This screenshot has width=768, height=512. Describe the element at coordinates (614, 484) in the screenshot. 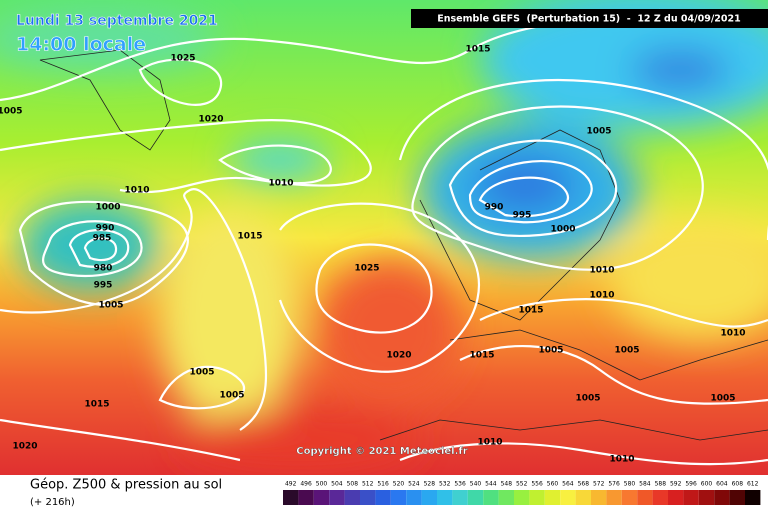

I see `scale-label: 576` at that location.